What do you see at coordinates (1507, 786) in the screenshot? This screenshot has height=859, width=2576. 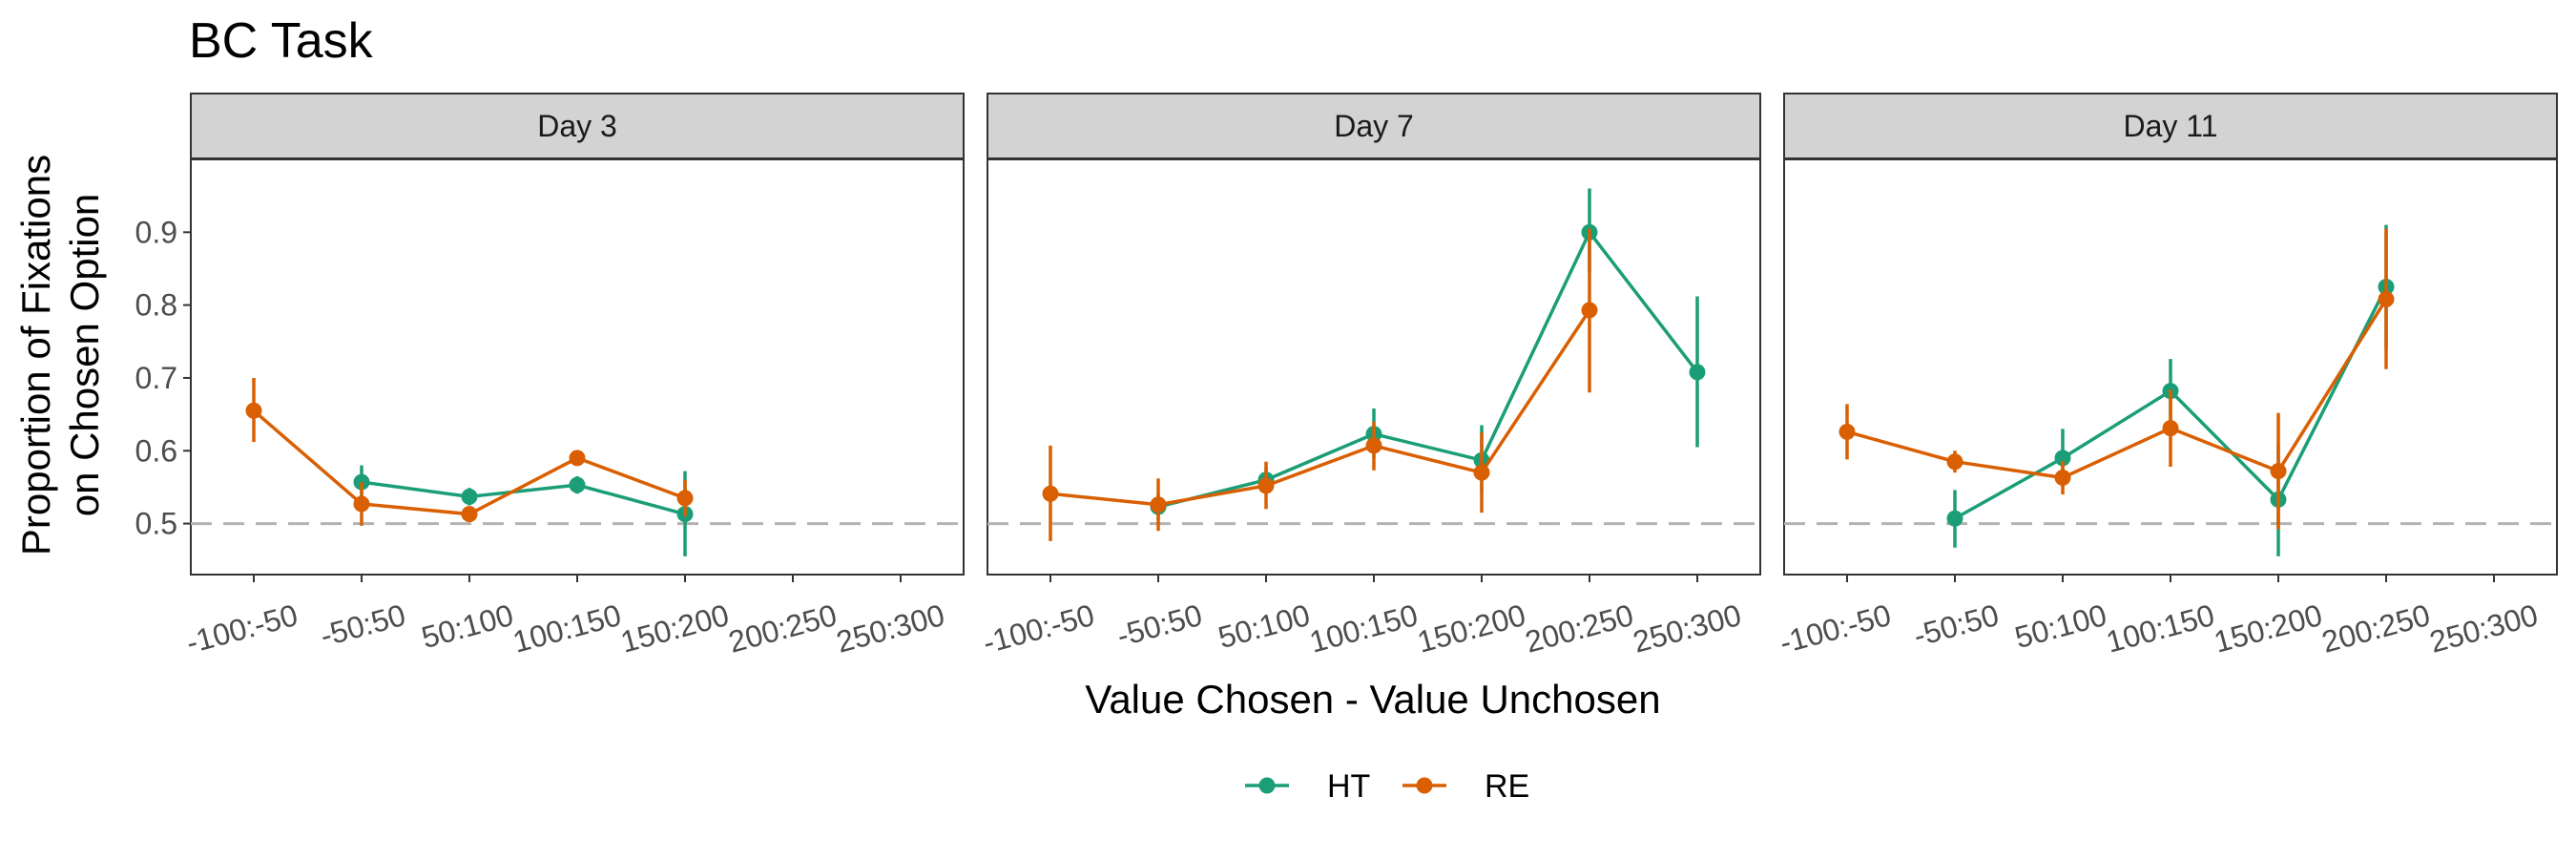 I see `legend-label: RE` at bounding box center [1507, 786].